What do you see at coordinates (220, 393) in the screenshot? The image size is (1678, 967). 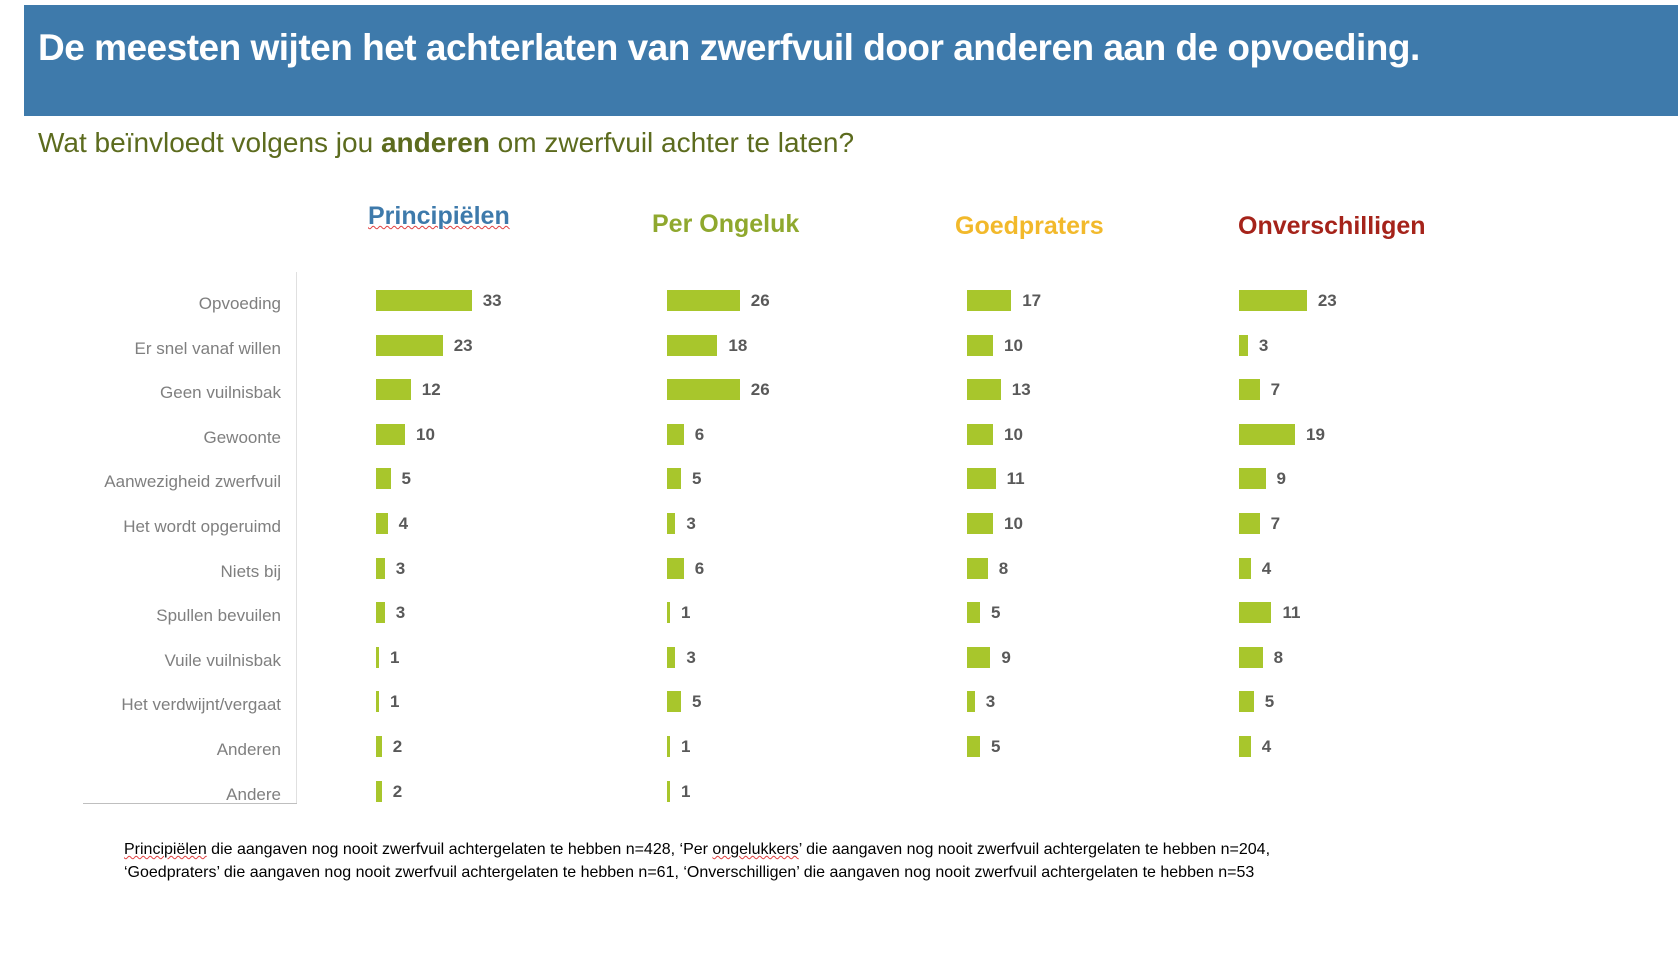 I see `category-label: Geen vuilnisbak` at bounding box center [220, 393].